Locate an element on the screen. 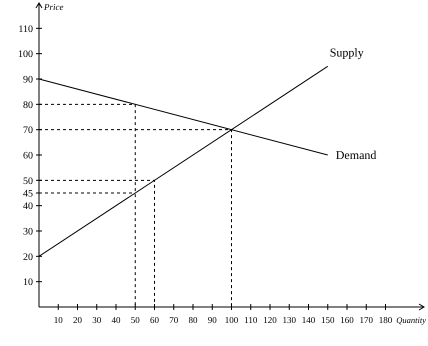  series-label: Demand is located at coordinates (356, 155).